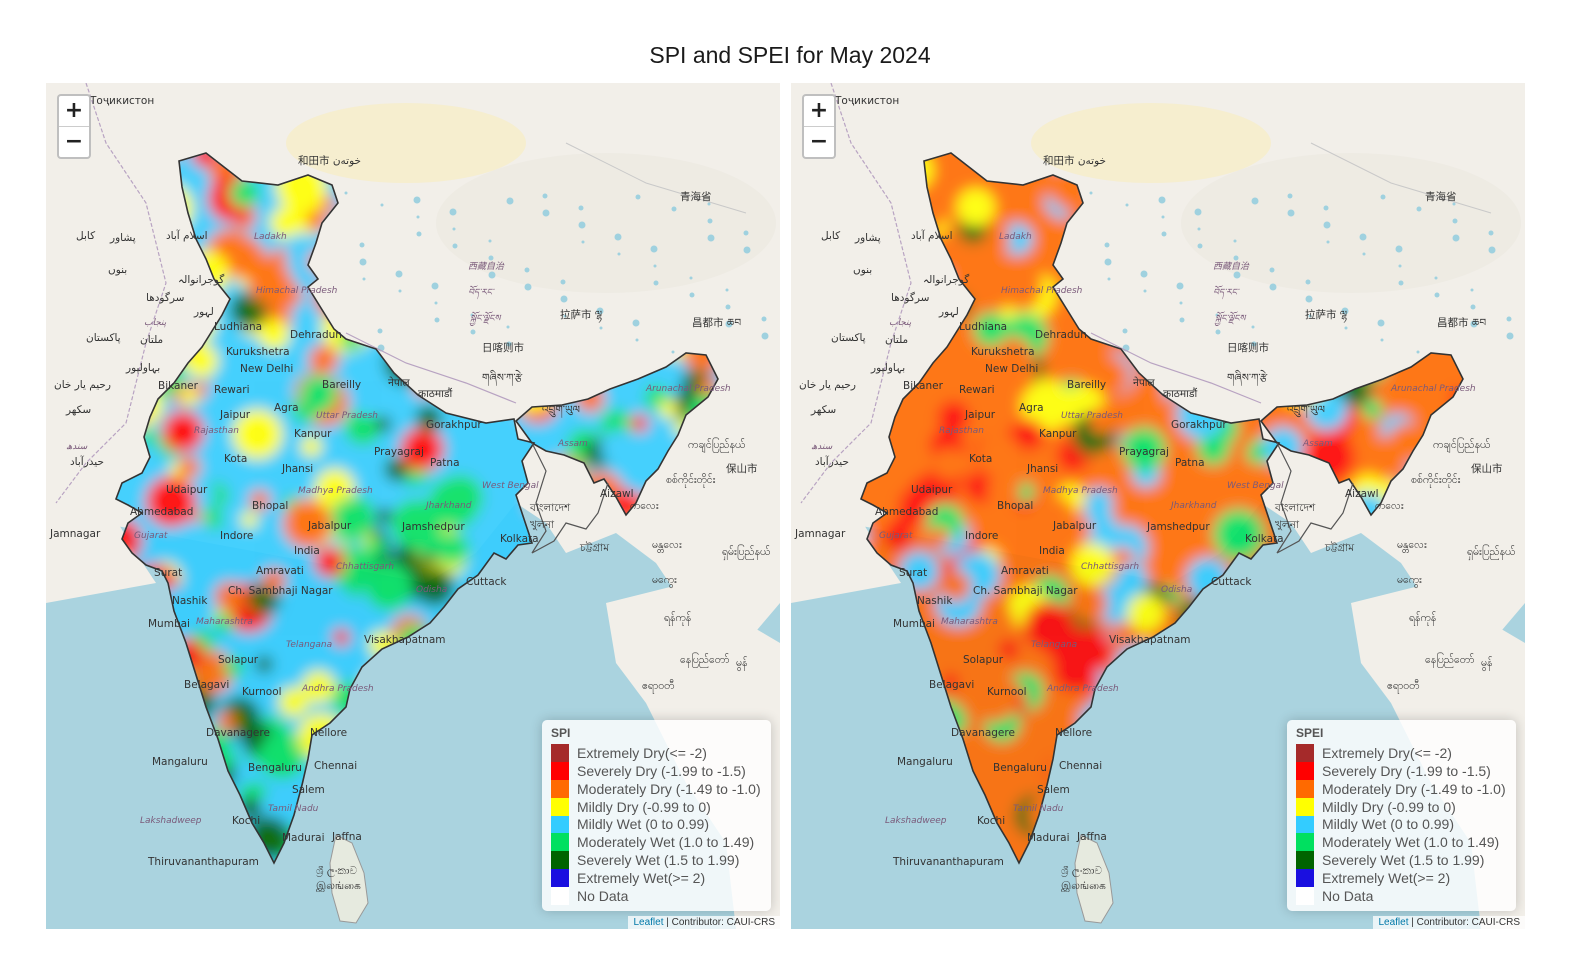  Describe the element at coordinates (1306, 411) in the screenshot. I see `place-label-bhutan: འབྲུག་ཡུལ` at that location.